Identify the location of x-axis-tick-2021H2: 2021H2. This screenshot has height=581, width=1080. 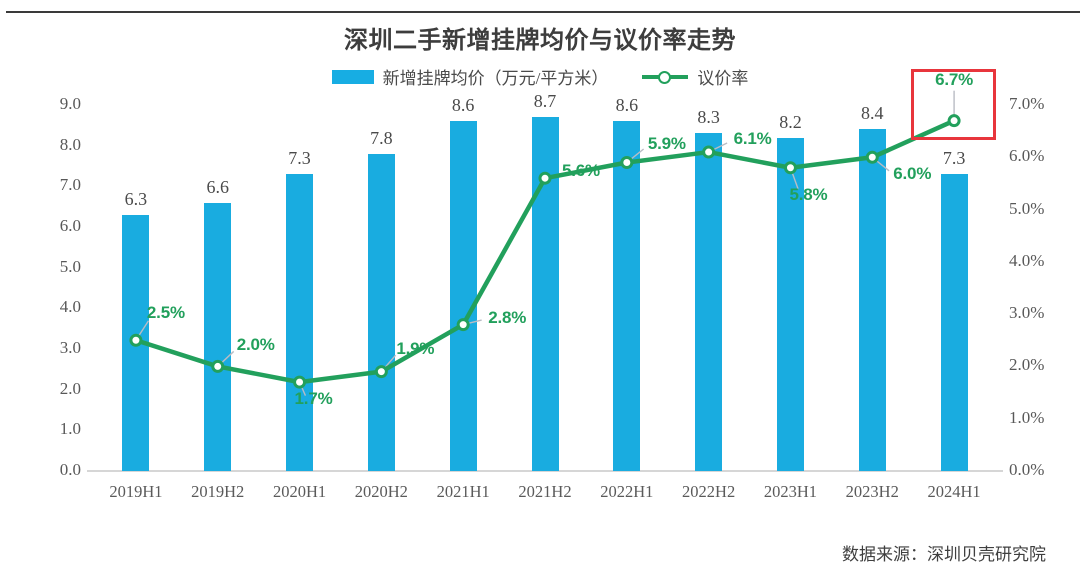
(545, 491).